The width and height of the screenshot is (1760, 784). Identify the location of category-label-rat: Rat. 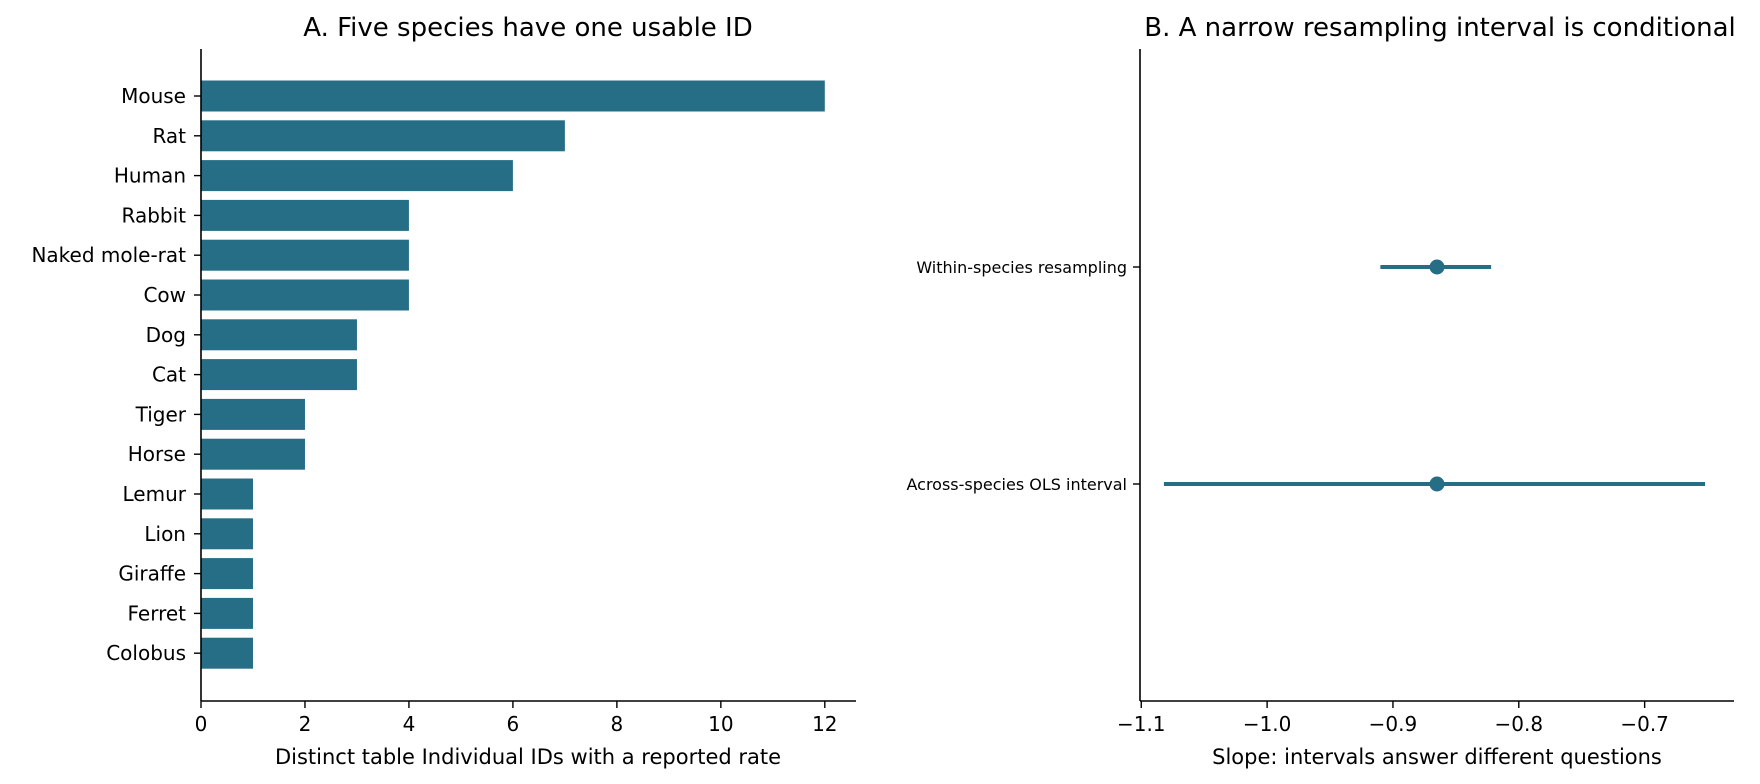
(169, 136).